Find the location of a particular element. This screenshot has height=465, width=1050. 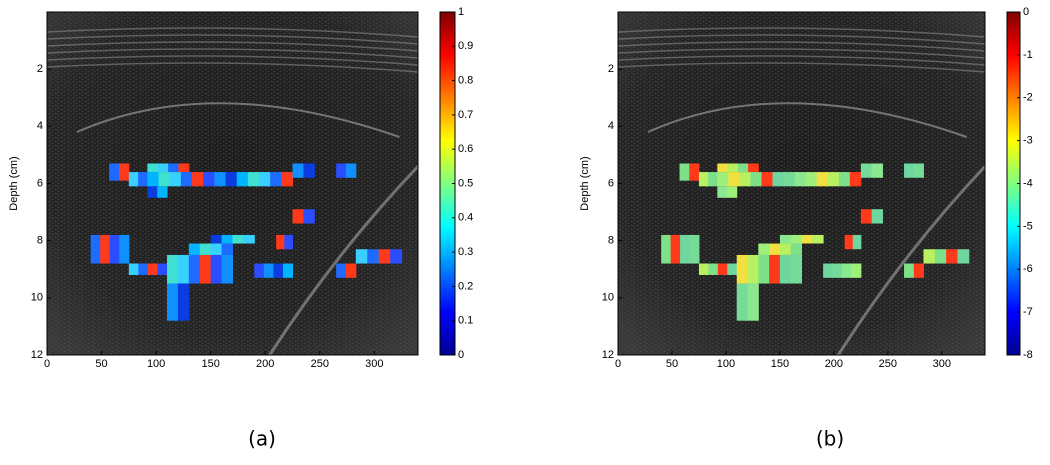

colorbar-tick-label: 0.3 is located at coordinates (465, 252).